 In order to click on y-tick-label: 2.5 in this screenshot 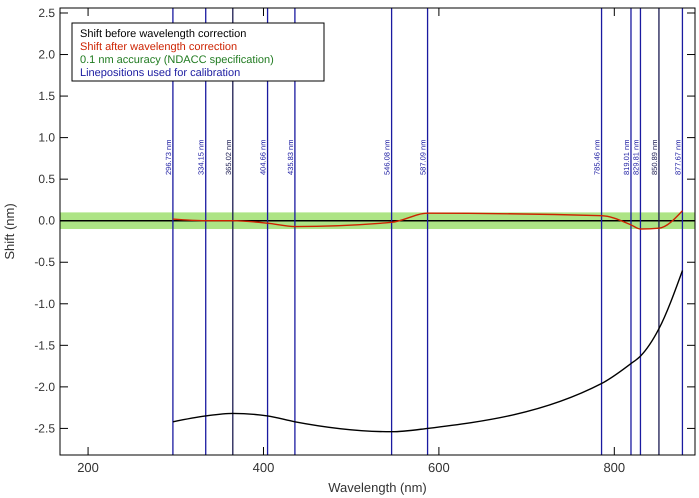, I will do `click(47, 13)`.